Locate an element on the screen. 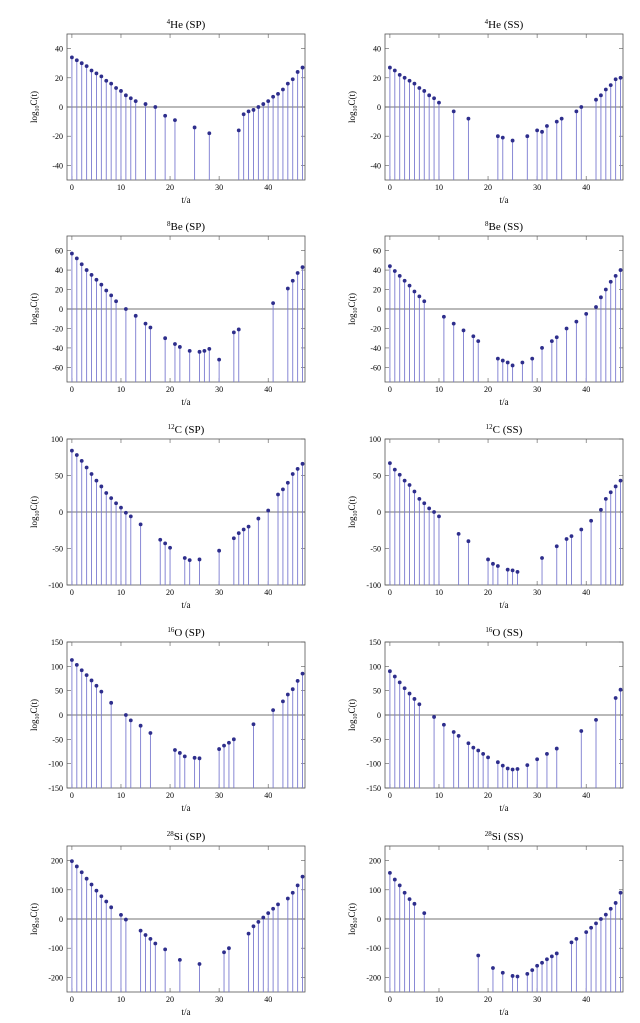 This screenshot has width=640, height=1023. y-tick-label: 40 is located at coordinates (59, 49).